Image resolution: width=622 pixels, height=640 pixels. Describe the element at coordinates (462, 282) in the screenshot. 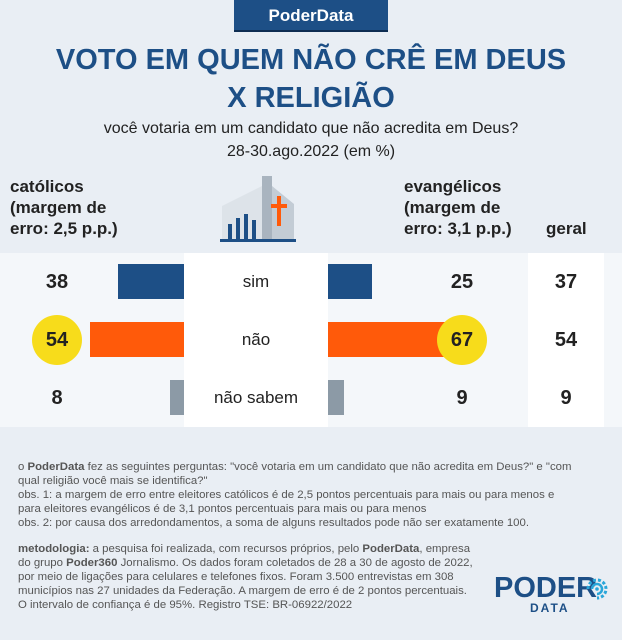

I see `evangelicos-value: 25` at that location.